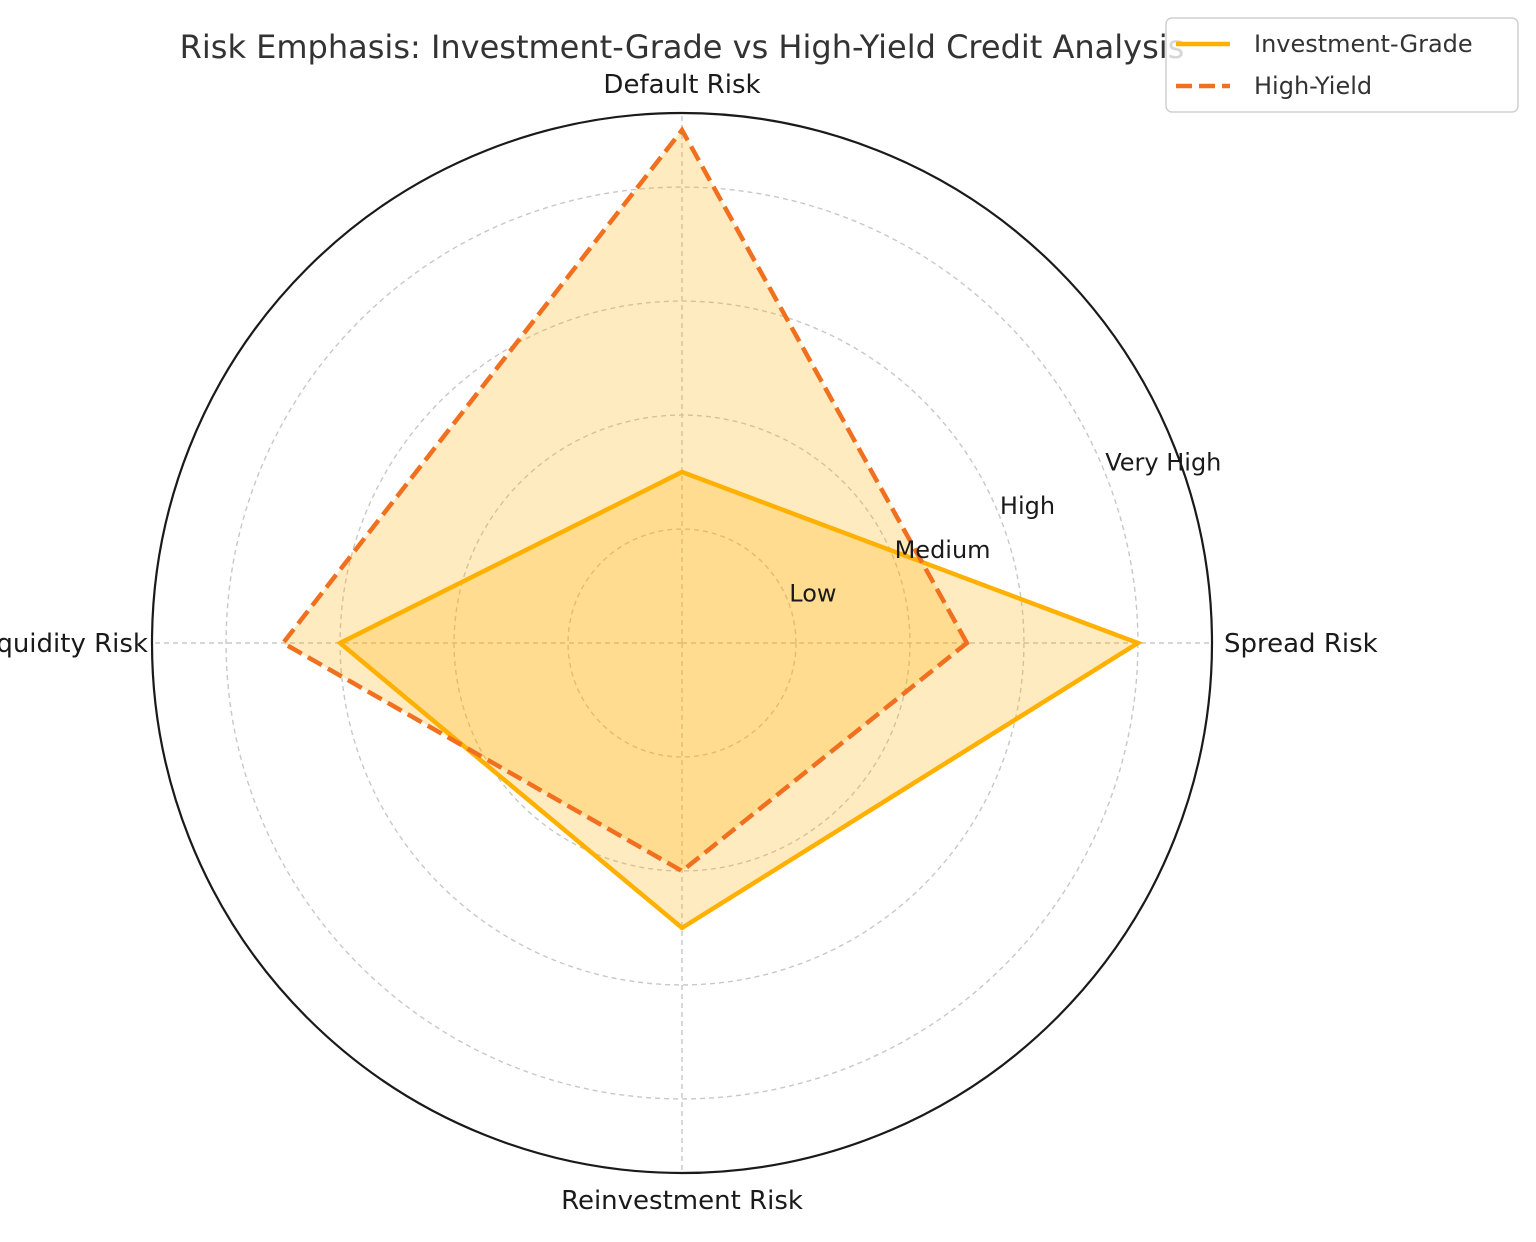  Describe the element at coordinates (812, 593) in the screenshot. I see `radial-tick-label: Low` at that location.